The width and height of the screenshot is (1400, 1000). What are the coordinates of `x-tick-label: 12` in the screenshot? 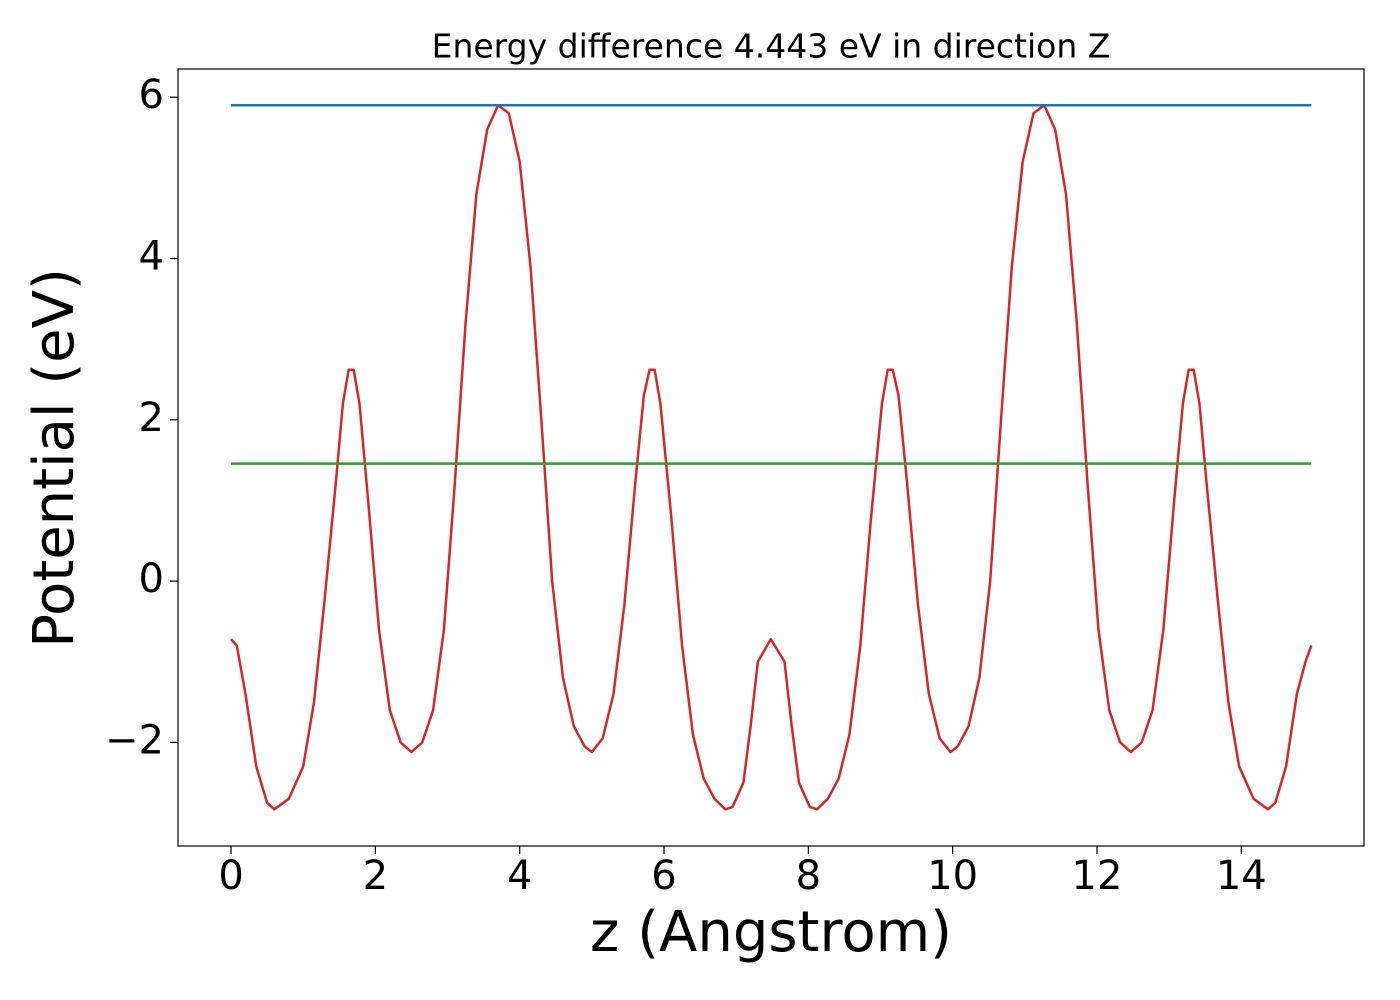 It's located at (1097, 876).